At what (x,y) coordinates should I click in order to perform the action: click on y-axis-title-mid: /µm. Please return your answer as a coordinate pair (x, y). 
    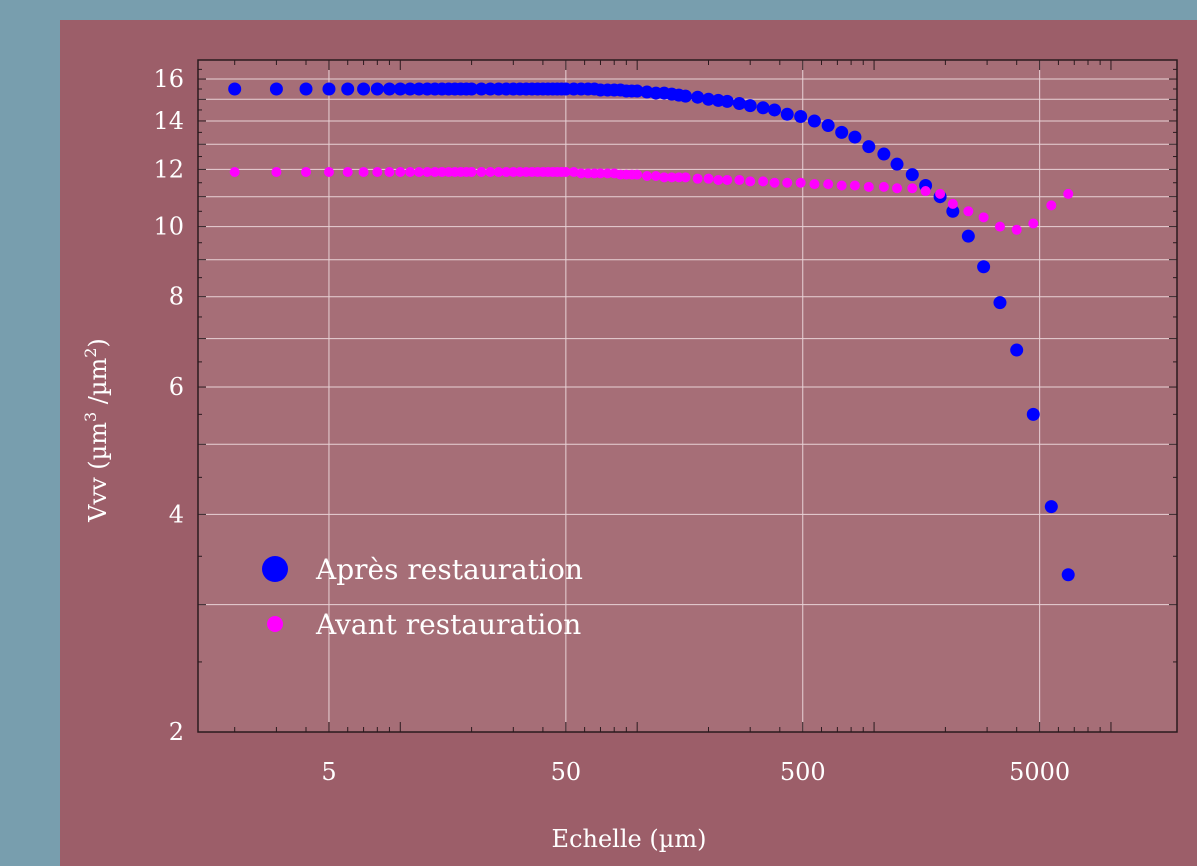
    Looking at the image, I should click on (98, 385).